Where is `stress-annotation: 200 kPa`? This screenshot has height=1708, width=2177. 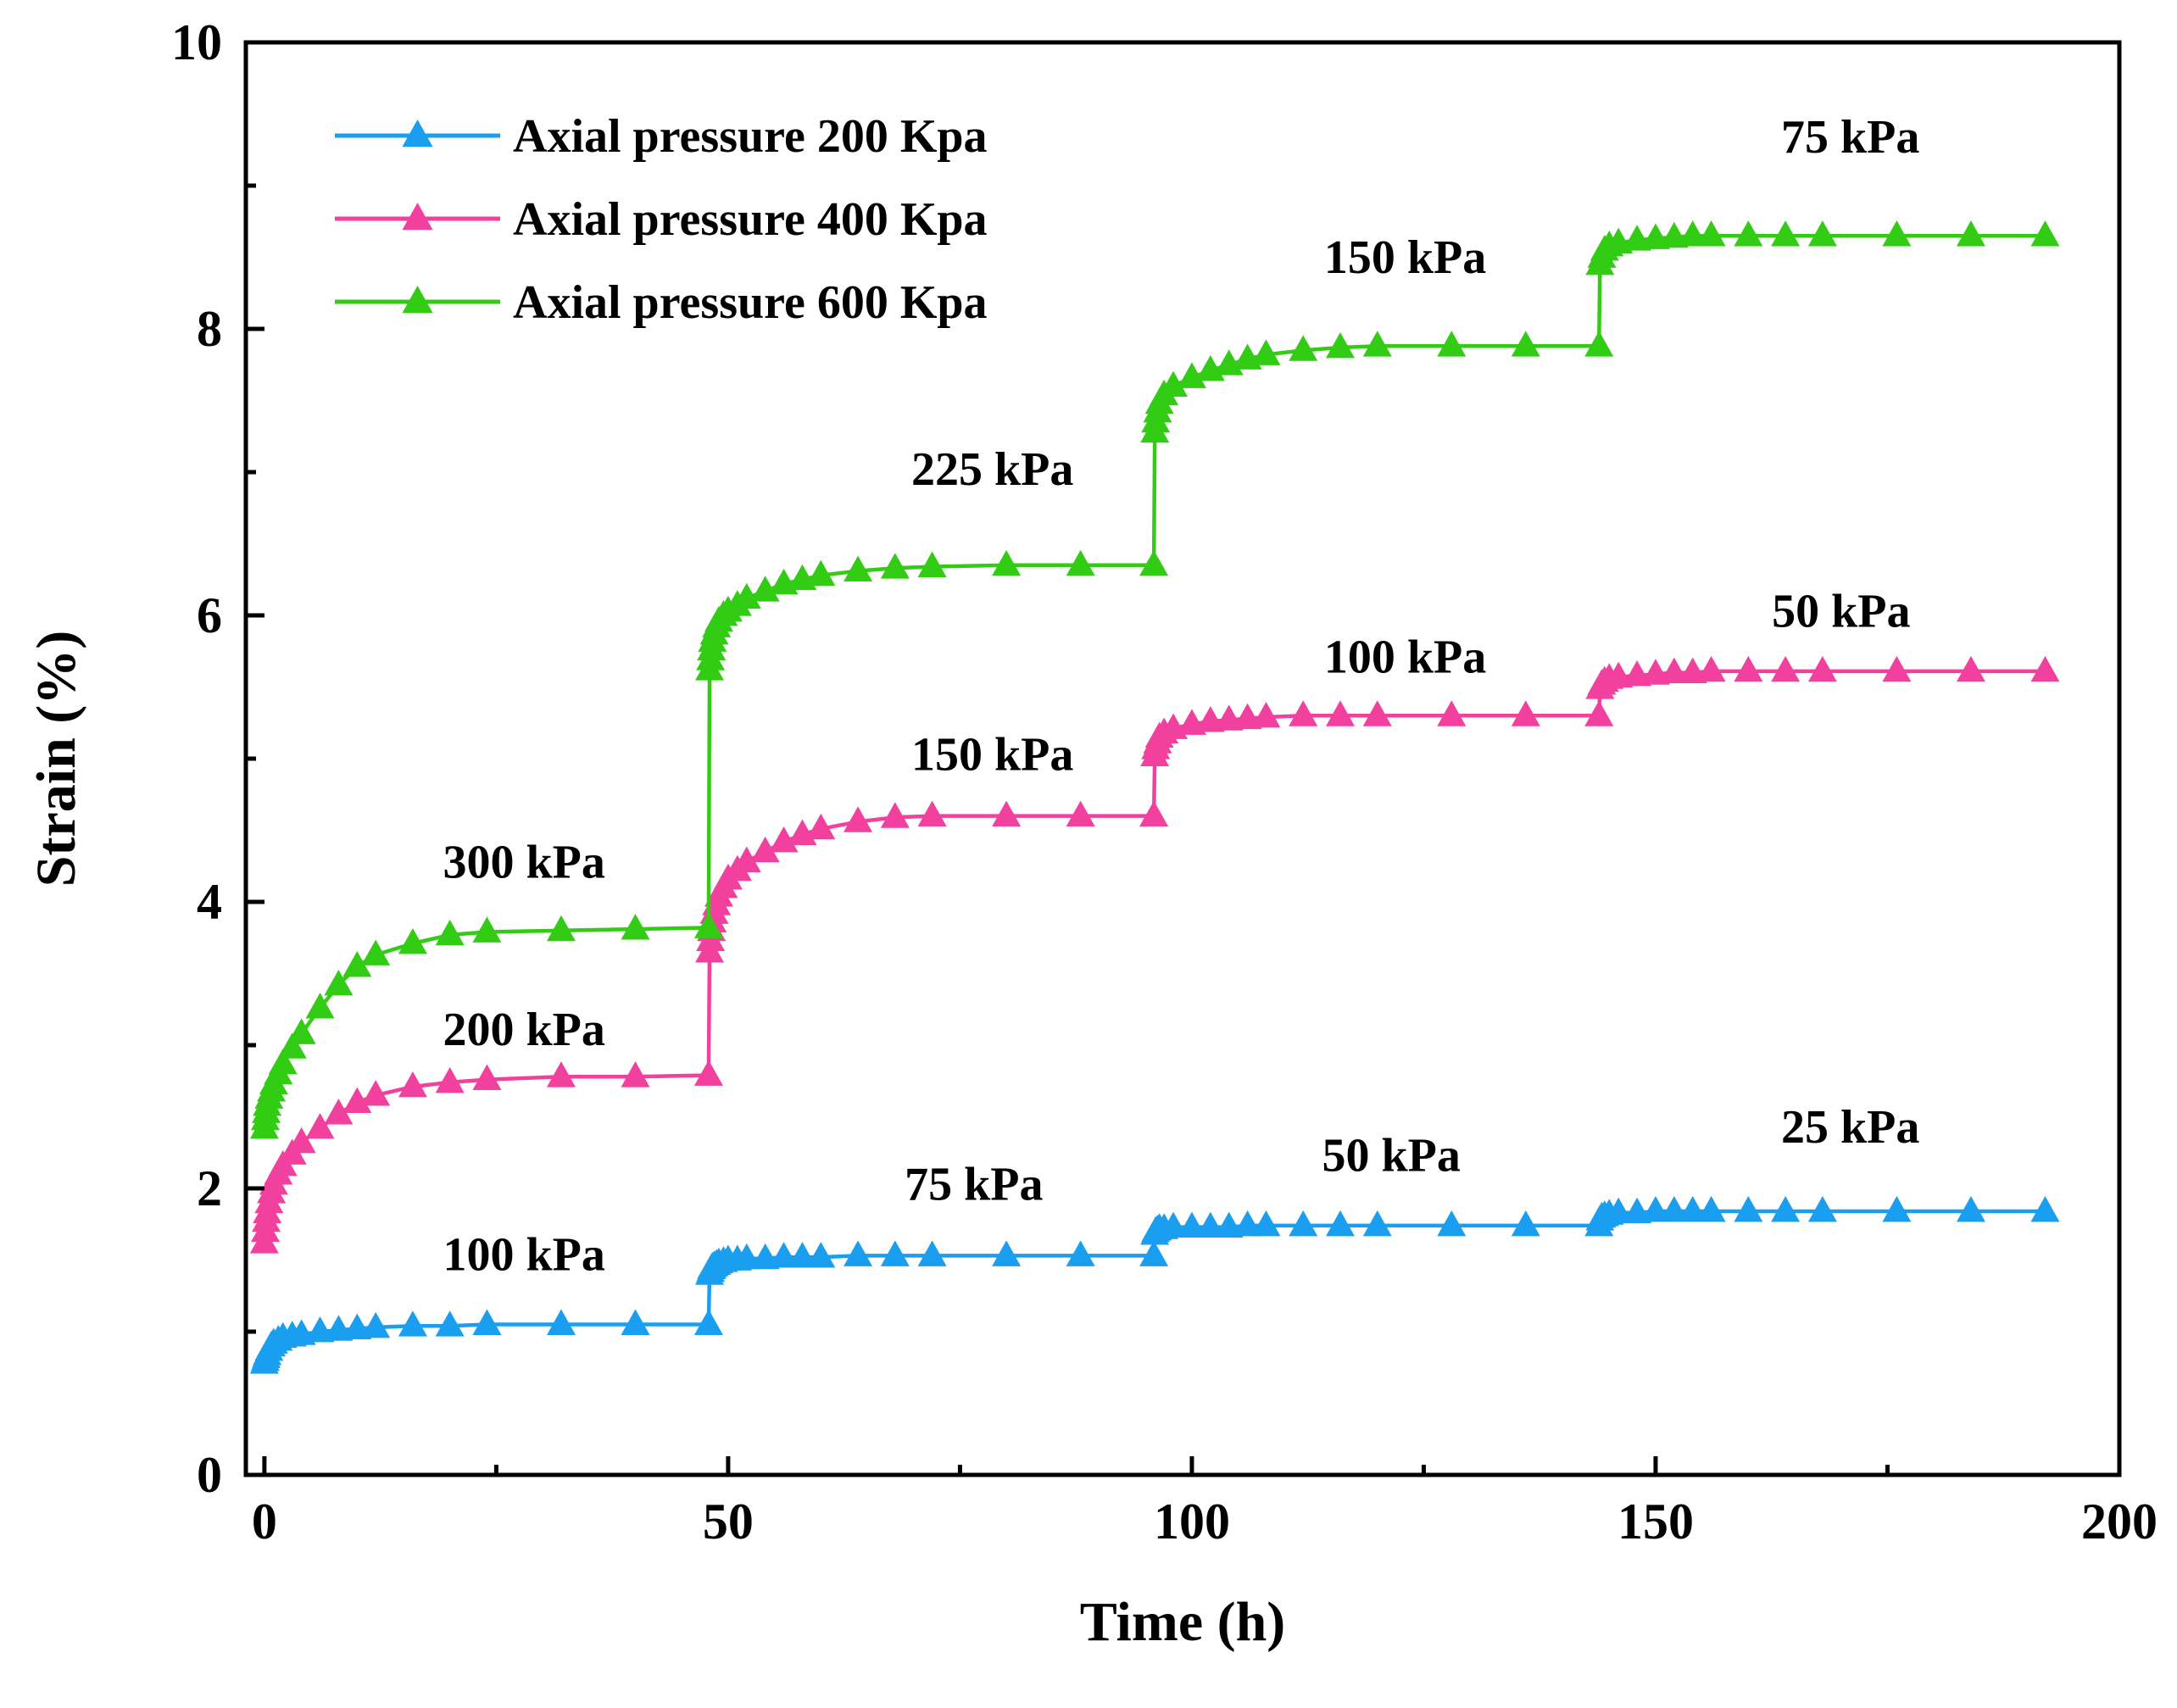 stress-annotation: 200 kPa is located at coordinates (524, 1030).